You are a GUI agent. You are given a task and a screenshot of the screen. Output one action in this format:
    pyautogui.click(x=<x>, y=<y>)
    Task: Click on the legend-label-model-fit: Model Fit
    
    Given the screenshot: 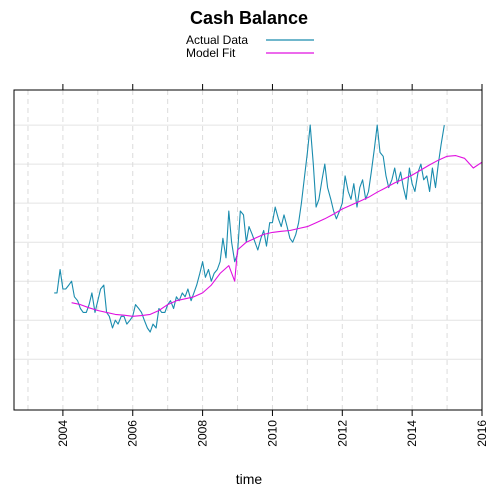 What is the action you would take?
    pyautogui.click(x=211, y=53)
    